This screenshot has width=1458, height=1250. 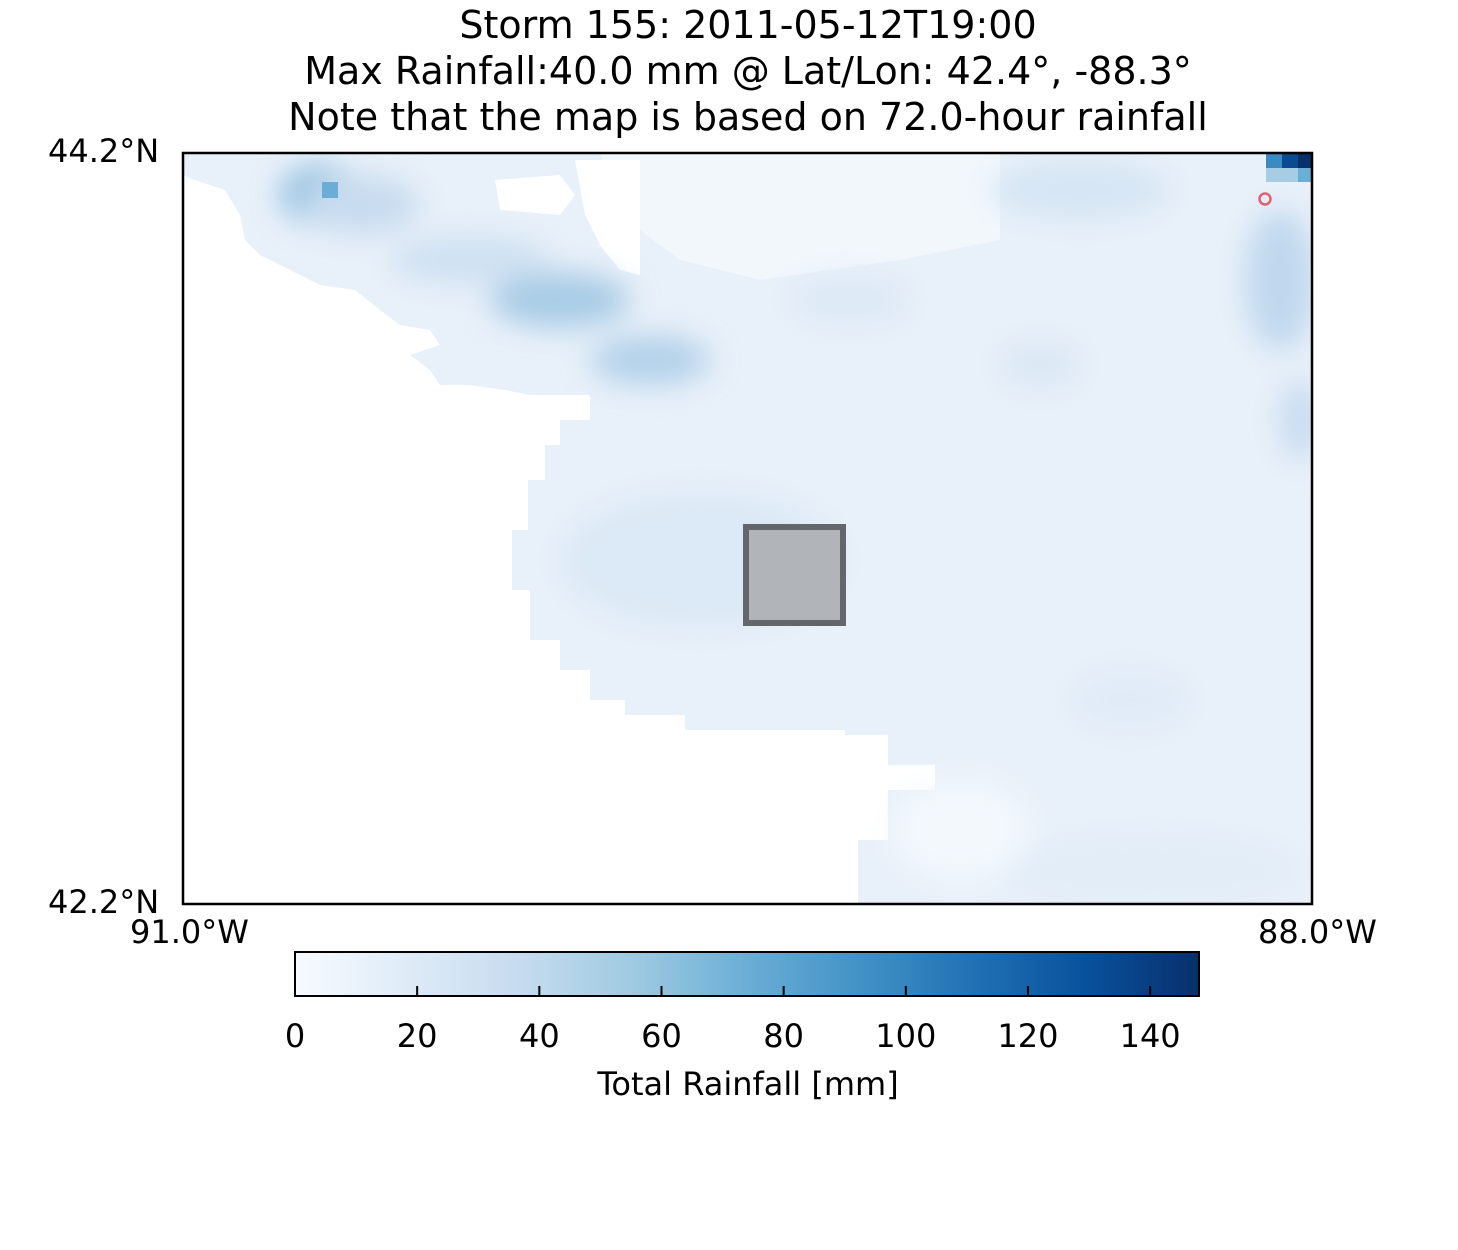 What do you see at coordinates (104, 151) in the screenshot?
I see `lat-top-label: 44.2°N` at bounding box center [104, 151].